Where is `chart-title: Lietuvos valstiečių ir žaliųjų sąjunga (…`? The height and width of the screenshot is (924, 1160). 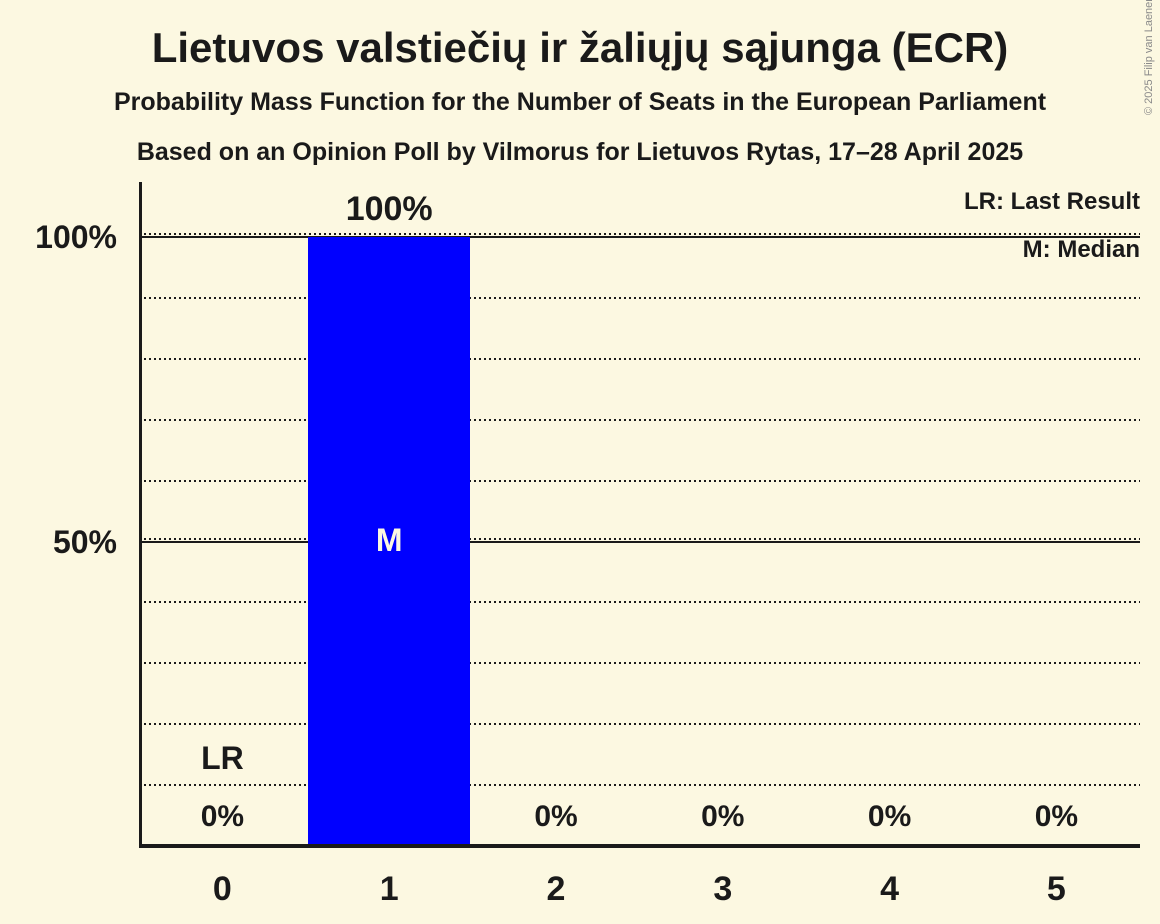 chart-title: Lietuvos valstiečių ir žaliųjų sąjunga (… is located at coordinates (580, 47).